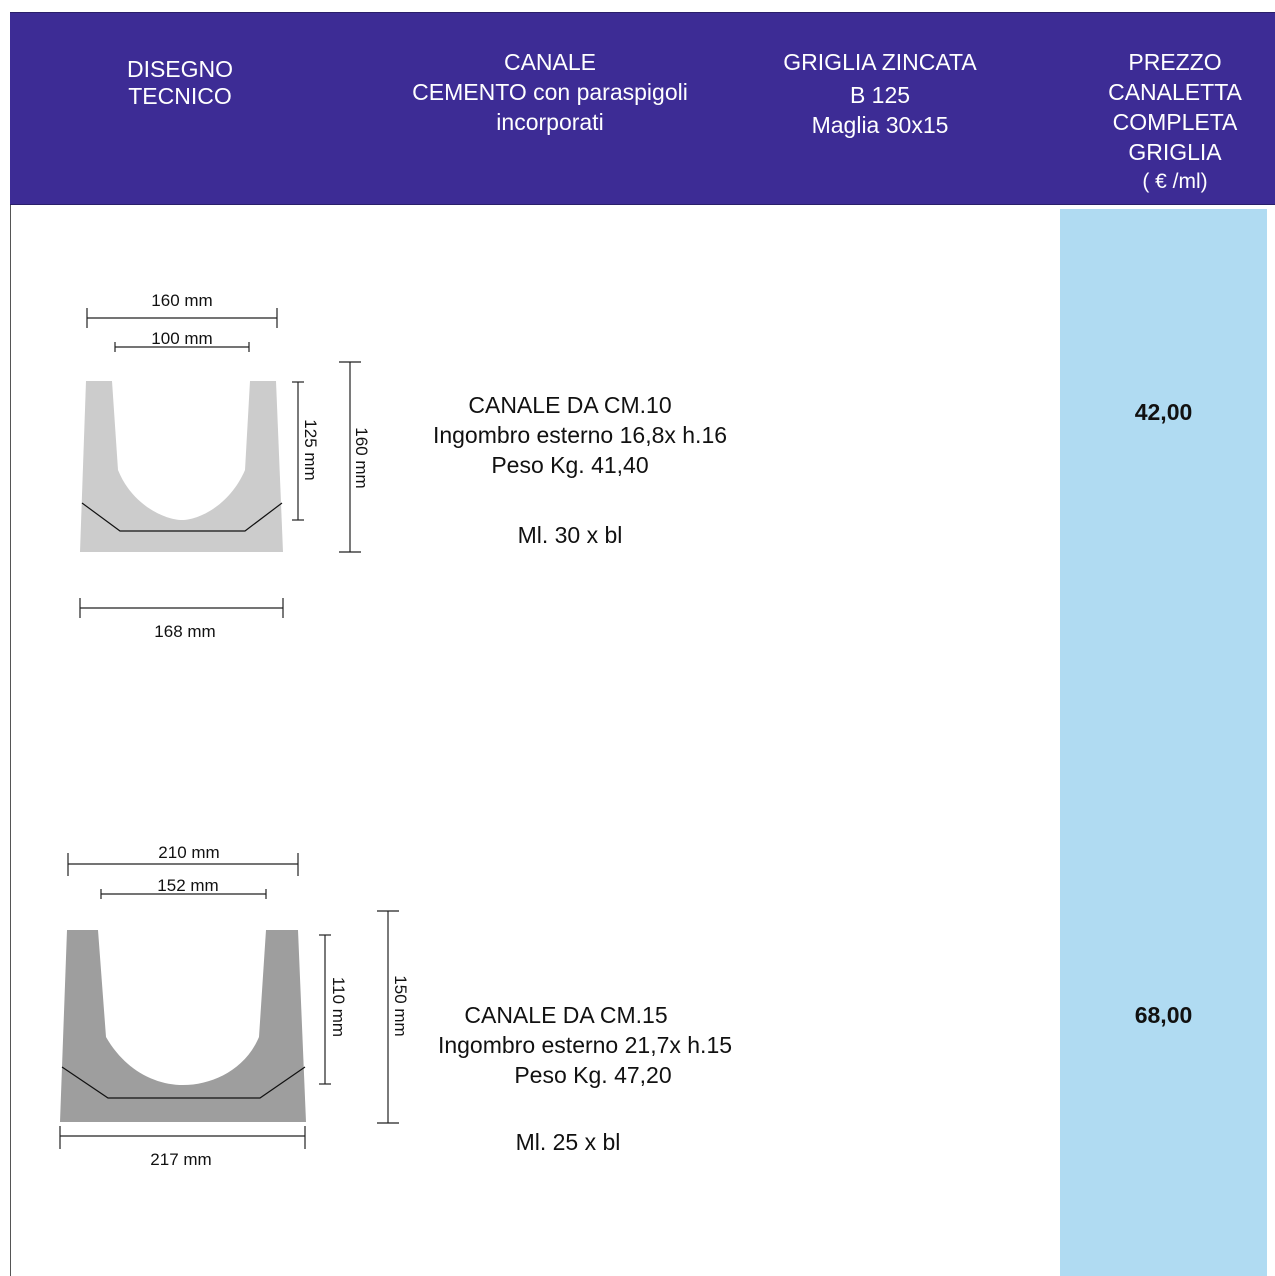 The height and width of the screenshot is (1276, 1275). I want to click on product-cm15-price: 68,00, so click(1163, 1015).